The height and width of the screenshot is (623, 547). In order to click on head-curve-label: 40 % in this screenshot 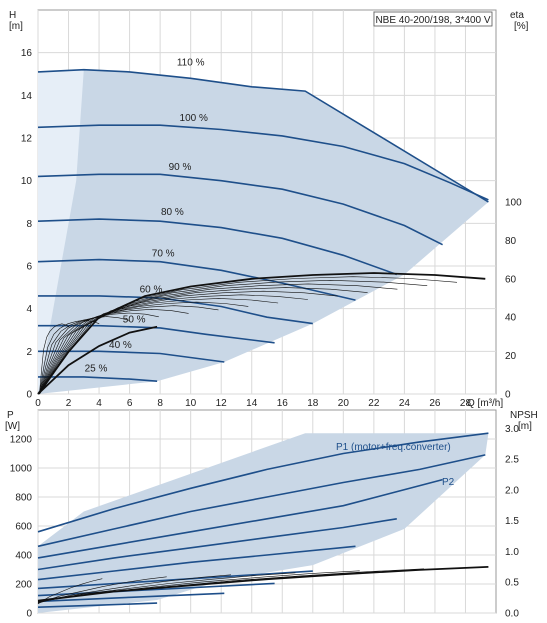, I will do `click(120, 345)`.